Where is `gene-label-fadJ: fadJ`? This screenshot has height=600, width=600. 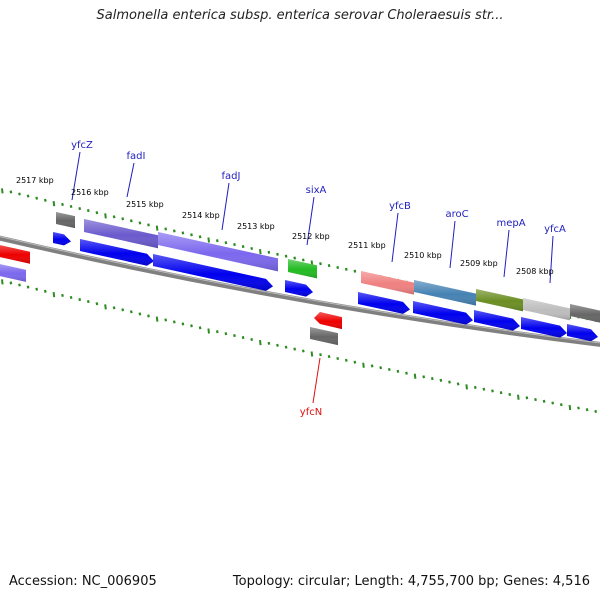 gene-label-fadJ: fadJ is located at coordinates (231, 176).